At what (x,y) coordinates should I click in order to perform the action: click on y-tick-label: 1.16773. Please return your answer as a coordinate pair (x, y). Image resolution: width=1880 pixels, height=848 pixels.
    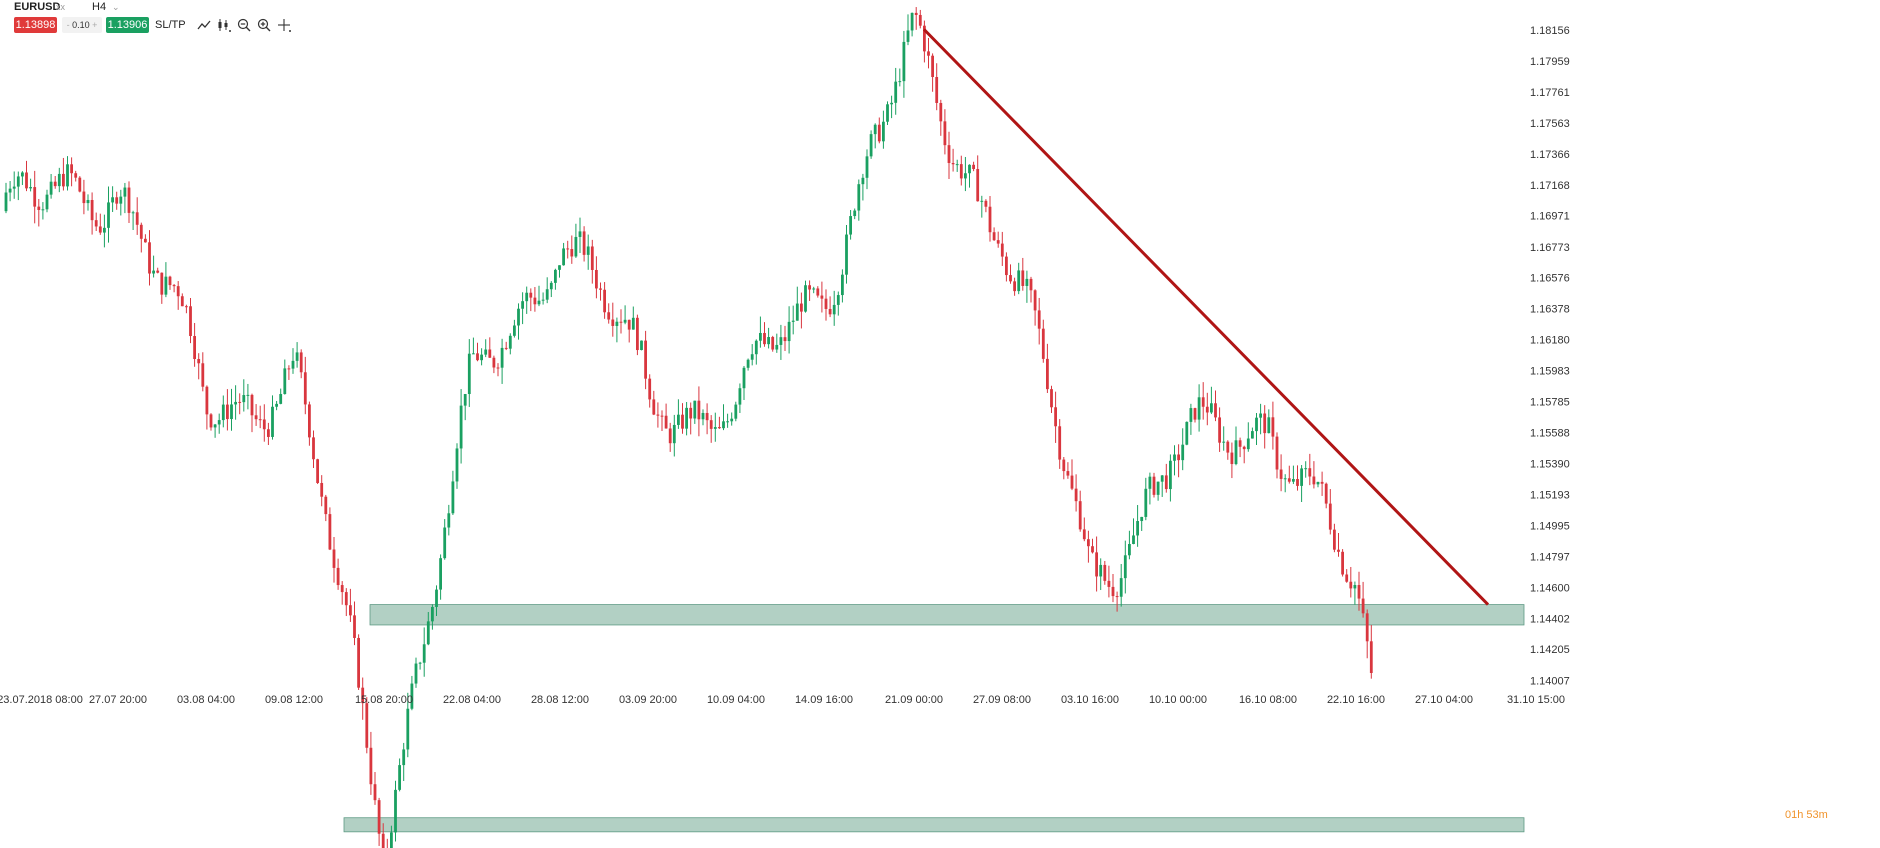
    Looking at the image, I should click on (1550, 248).